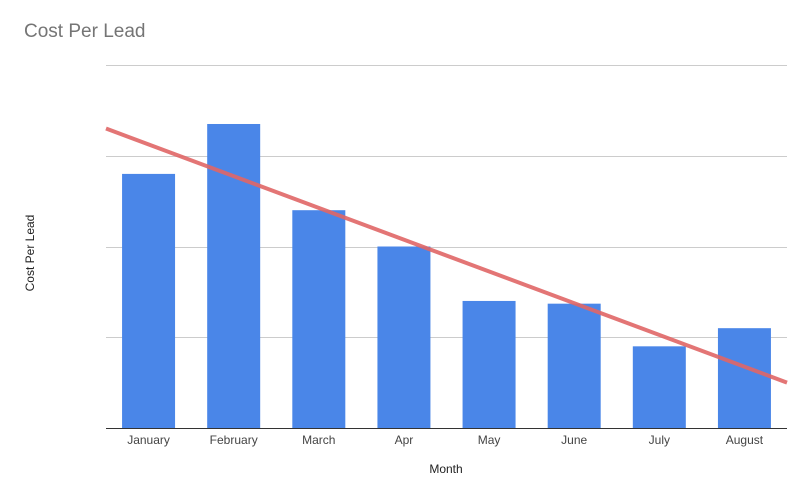 The height and width of the screenshot is (500, 808). What do you see at coordinates (446, 469) in the screenshot?
I see `x-axis-title: Month` at bounding box center [446, 469].